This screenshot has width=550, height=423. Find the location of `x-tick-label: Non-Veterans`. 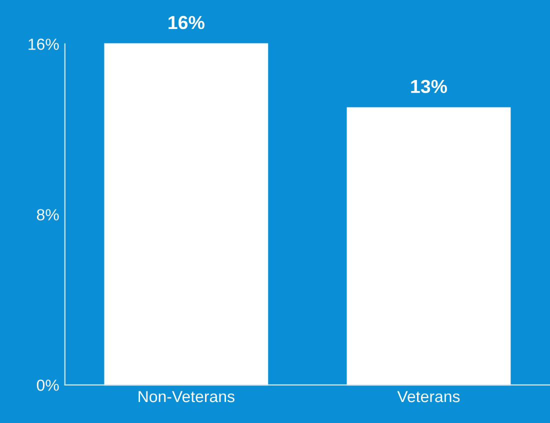

x-tick-label: Non-Veterans is located at coordinates (186, 396).